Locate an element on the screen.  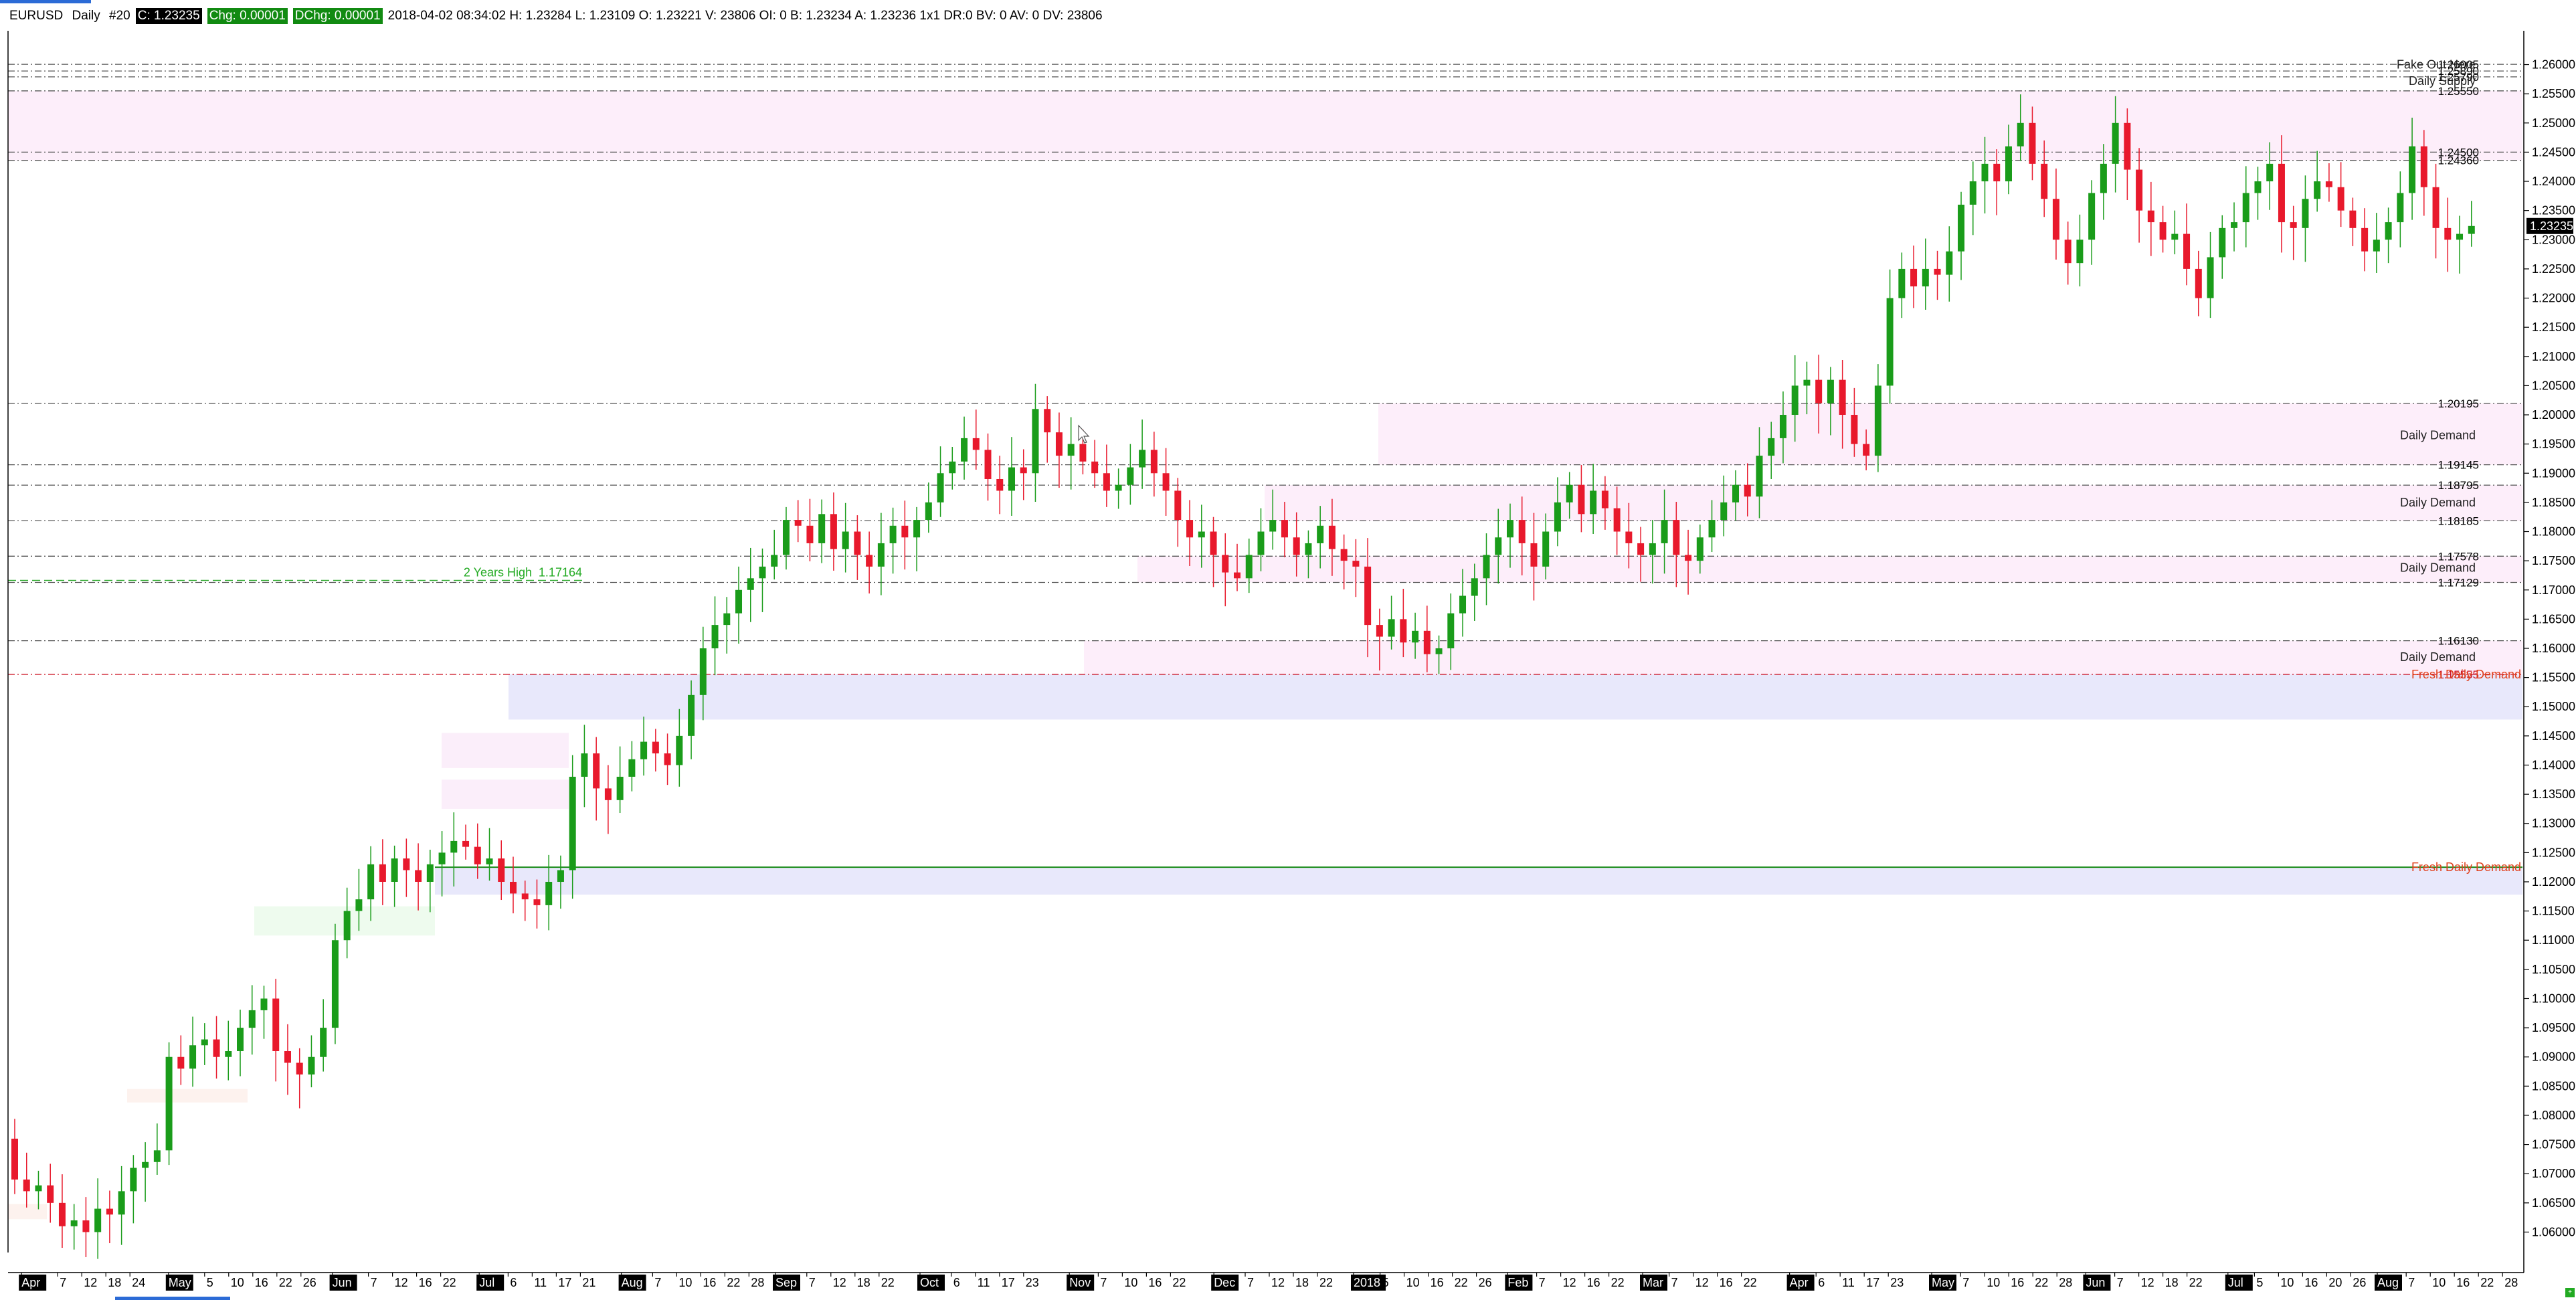
y-tick-label: 1.06500 is located at coordinates (2553, 1203).